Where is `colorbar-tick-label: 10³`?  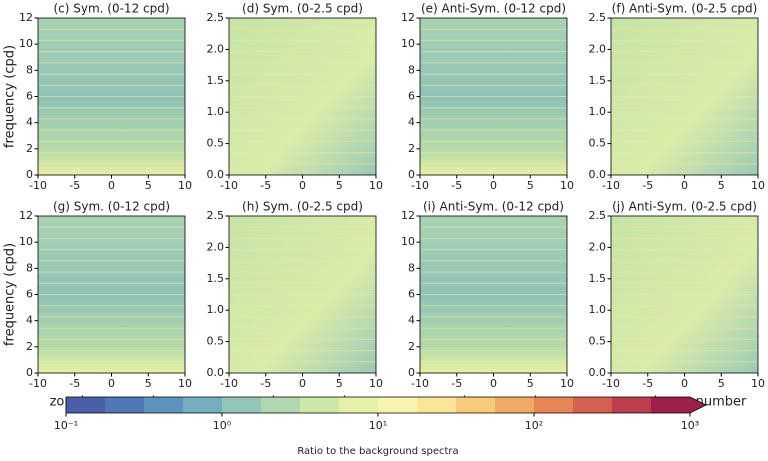
colorbar-tick-label: 10³ is located at coordinates (690, 425).